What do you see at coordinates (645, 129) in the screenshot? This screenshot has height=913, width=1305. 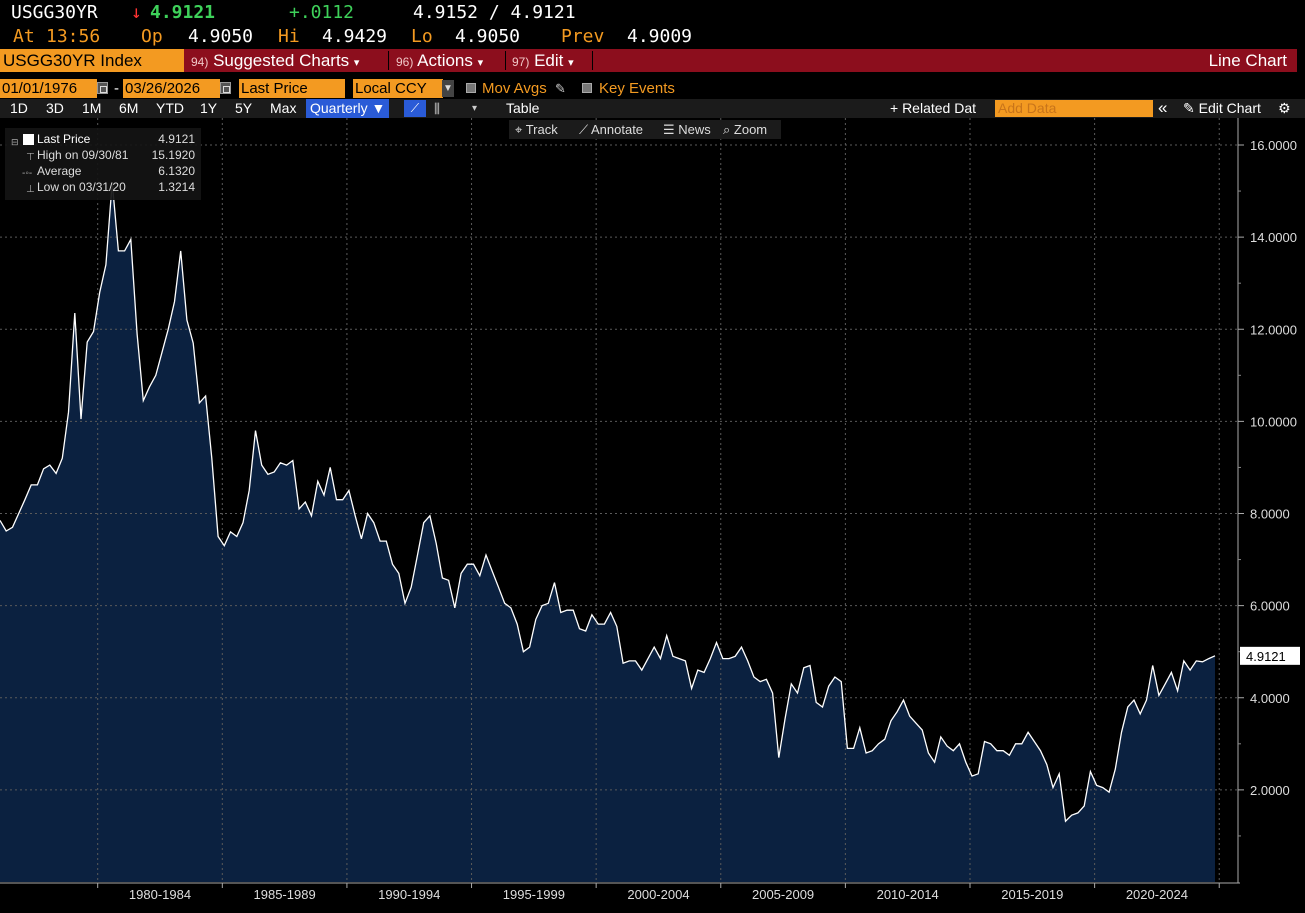 I see `chart-tools: ⌖ Track ⟋ Annotate ☰ News ⌕ Zoom` at bounding box center [645, 129].